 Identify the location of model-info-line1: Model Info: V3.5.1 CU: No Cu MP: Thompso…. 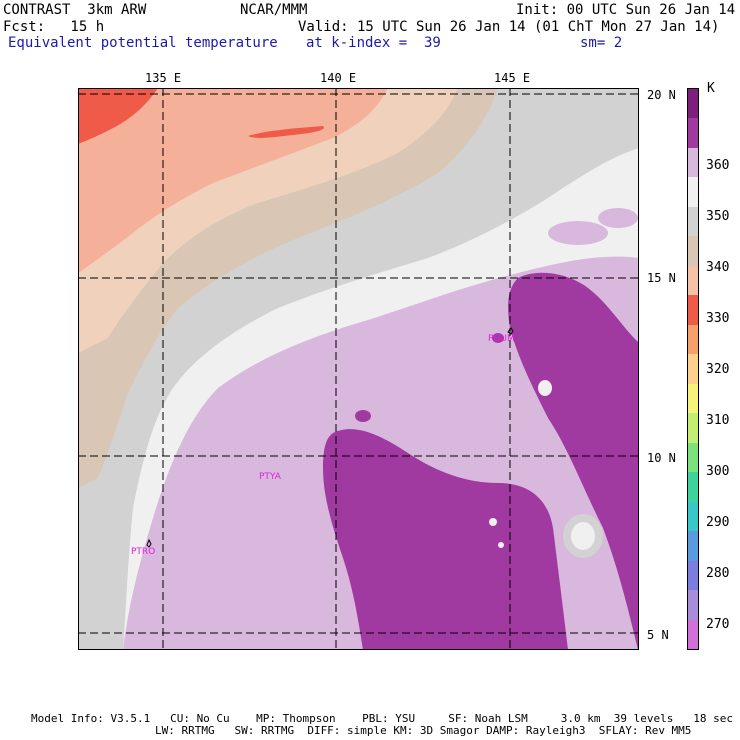
(382, 718).